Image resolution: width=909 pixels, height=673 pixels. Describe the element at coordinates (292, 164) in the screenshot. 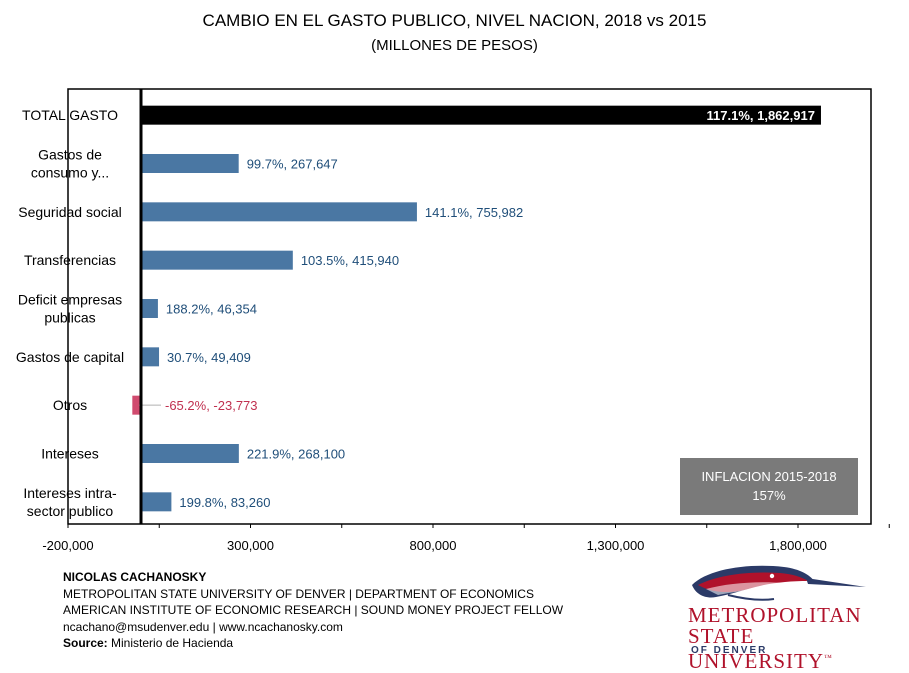

I see `data-label: 99.7%, 267,647` at that location.